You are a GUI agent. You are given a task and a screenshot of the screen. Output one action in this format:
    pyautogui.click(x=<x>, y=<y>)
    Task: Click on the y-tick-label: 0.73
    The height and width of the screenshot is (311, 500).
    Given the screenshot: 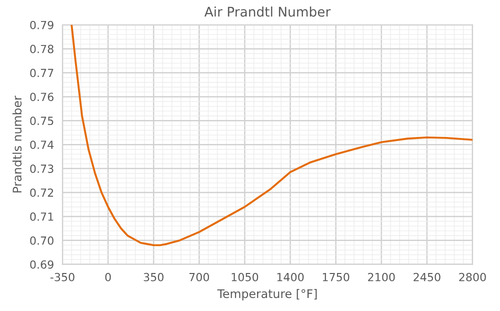 What is the action you would take?
    pyautogui.click(x=42, y=168)
    